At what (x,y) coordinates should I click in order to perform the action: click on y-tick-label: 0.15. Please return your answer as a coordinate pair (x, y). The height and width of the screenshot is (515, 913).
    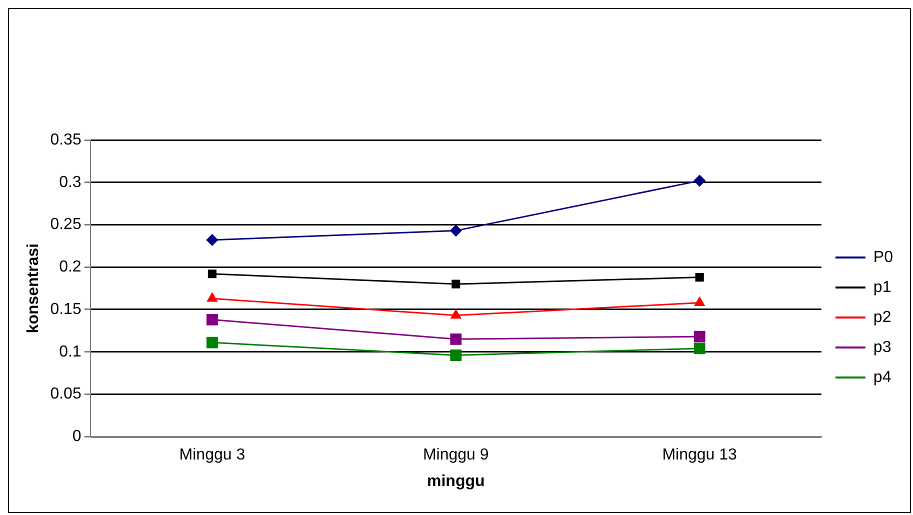
    Looking at the image, I should click on (66, 309).